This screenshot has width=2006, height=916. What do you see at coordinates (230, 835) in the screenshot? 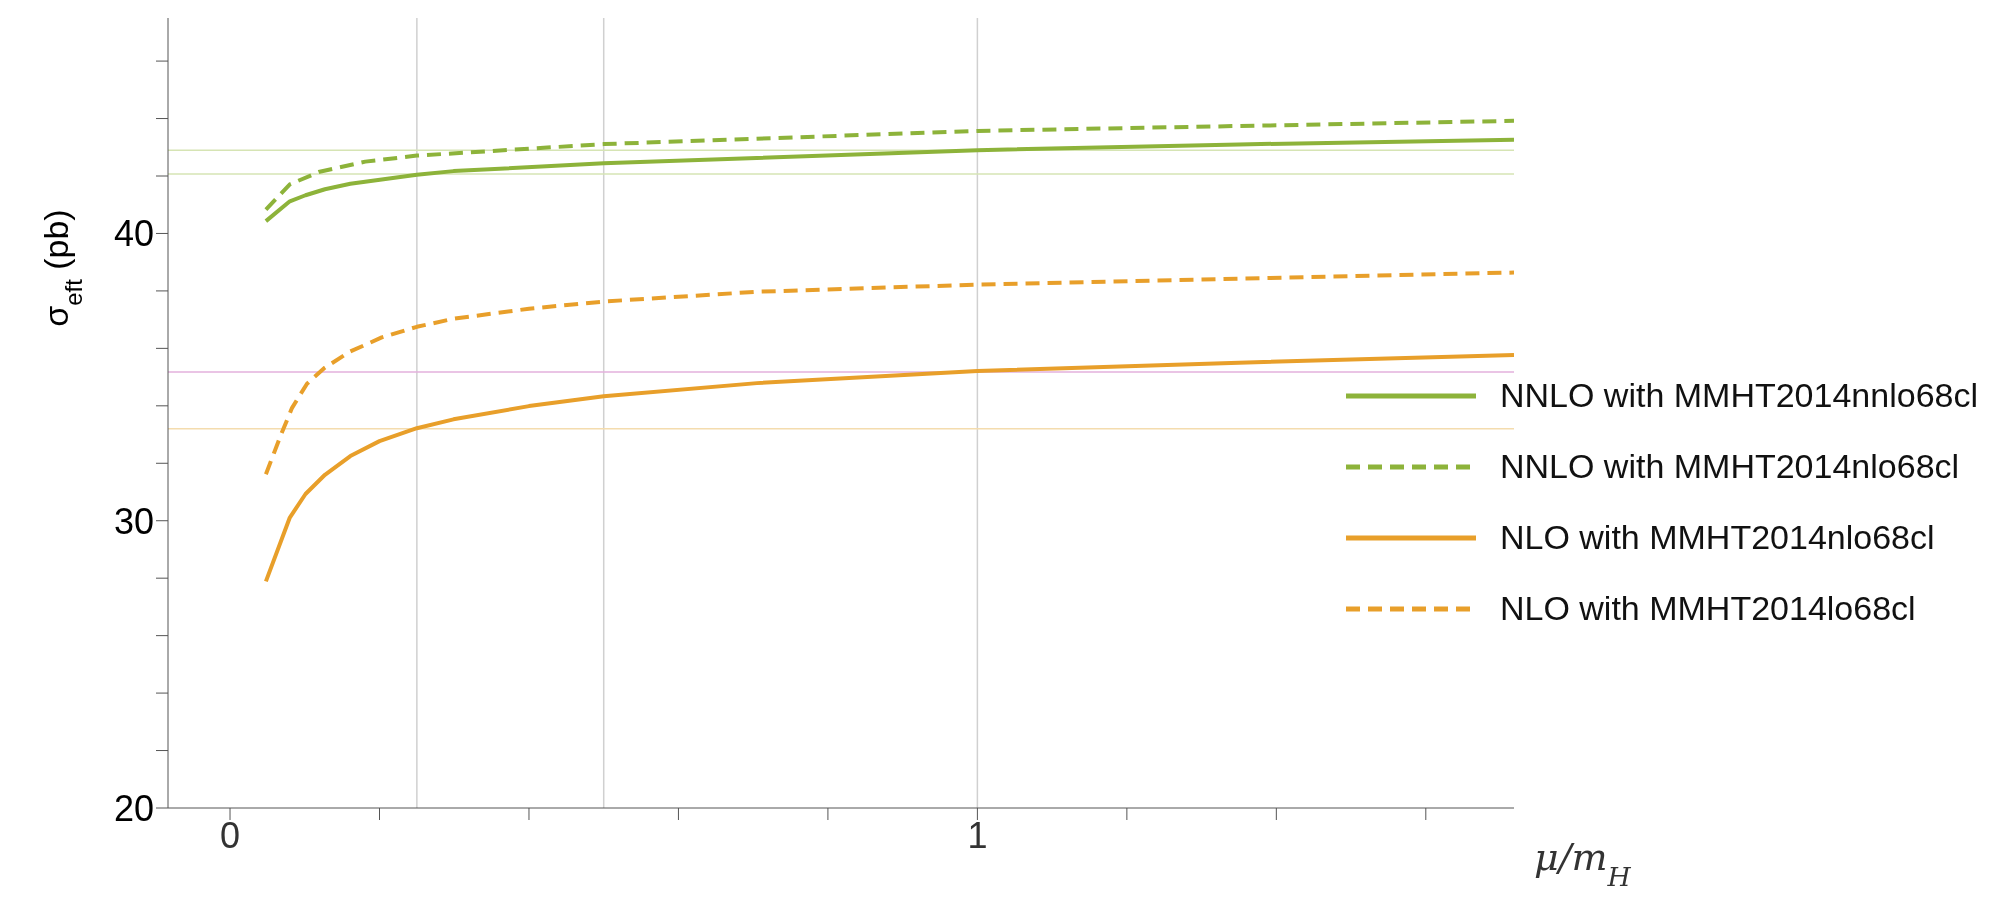
I see `x-tick-label: 0` at bounding box center [230, 835].